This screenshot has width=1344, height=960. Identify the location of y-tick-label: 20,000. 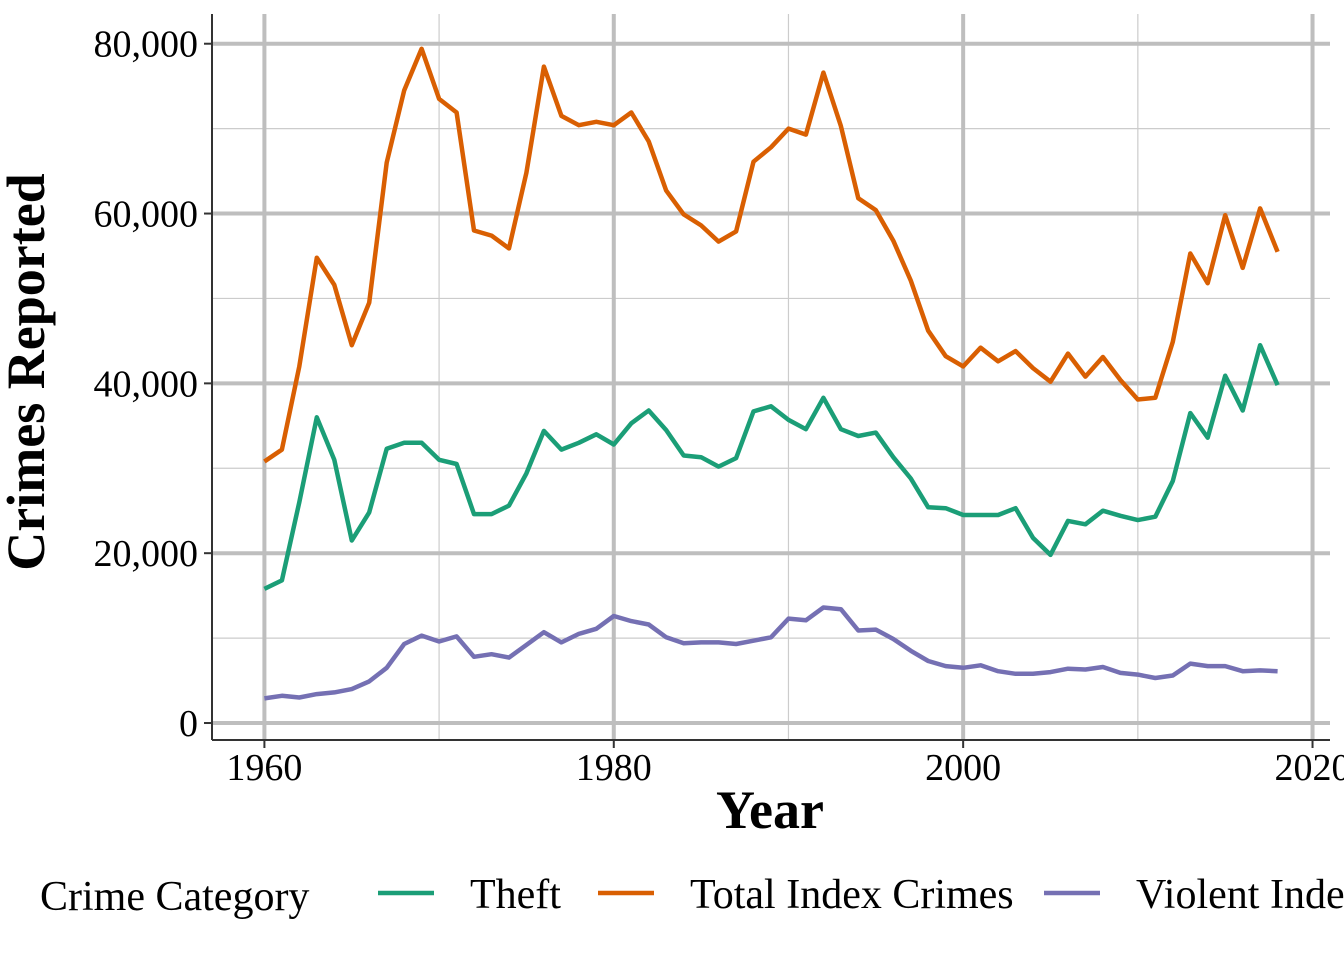
(146, 554).